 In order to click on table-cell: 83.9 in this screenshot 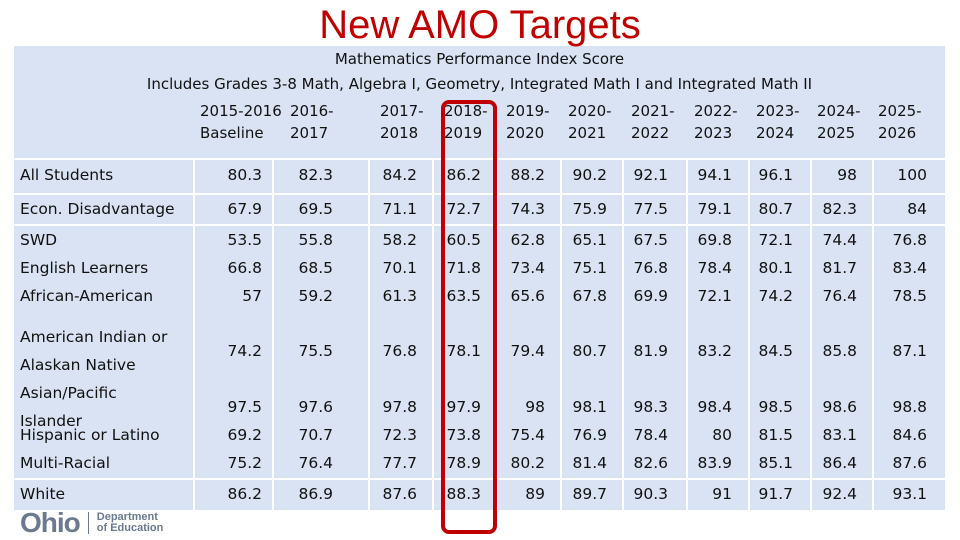, I will do `click(714, 463)`.